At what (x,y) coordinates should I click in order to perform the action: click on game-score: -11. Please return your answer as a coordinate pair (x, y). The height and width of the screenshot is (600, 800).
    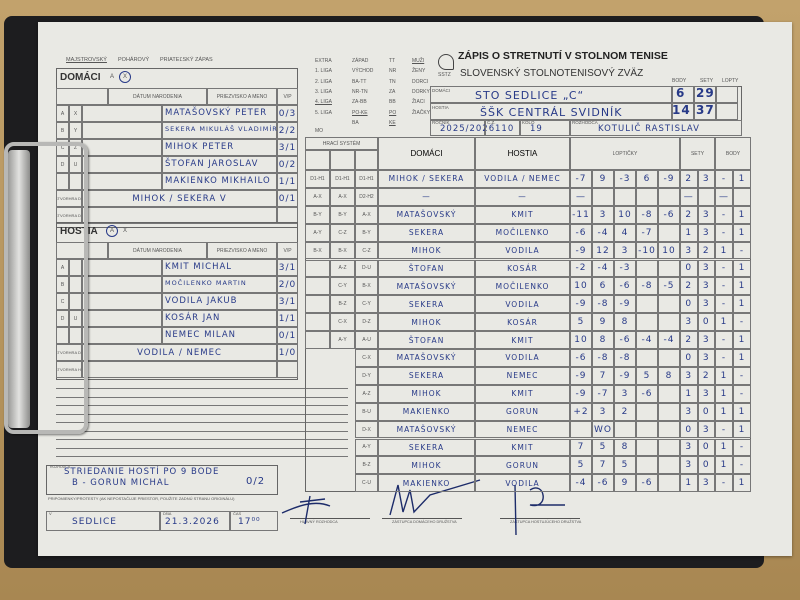
    Looking at the image, I should click on (581, 214).